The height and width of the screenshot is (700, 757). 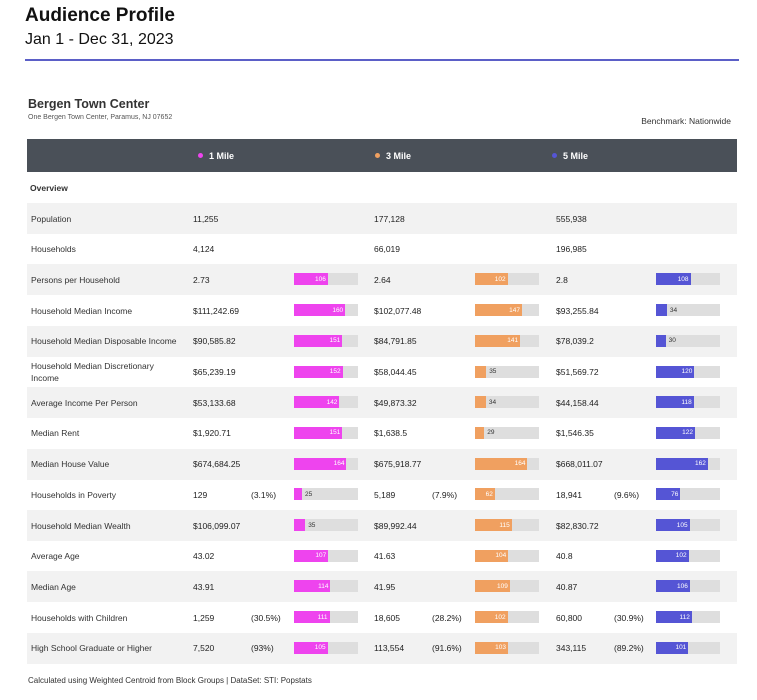 What do you see at coordinates (216, 310) in the screenshot?
I see `cell-value: $111,242.69` at bounding box center [216, 310].